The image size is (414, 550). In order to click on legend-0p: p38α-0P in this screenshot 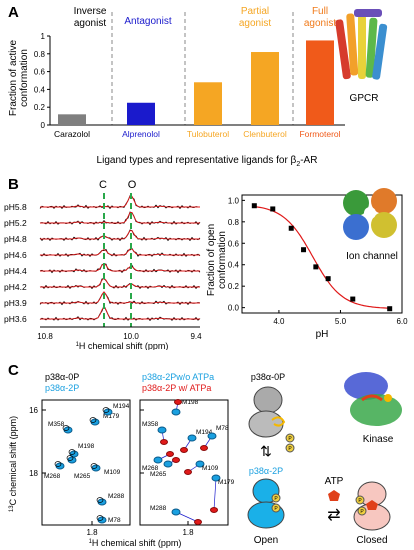, I will do `click(62, 377)`.